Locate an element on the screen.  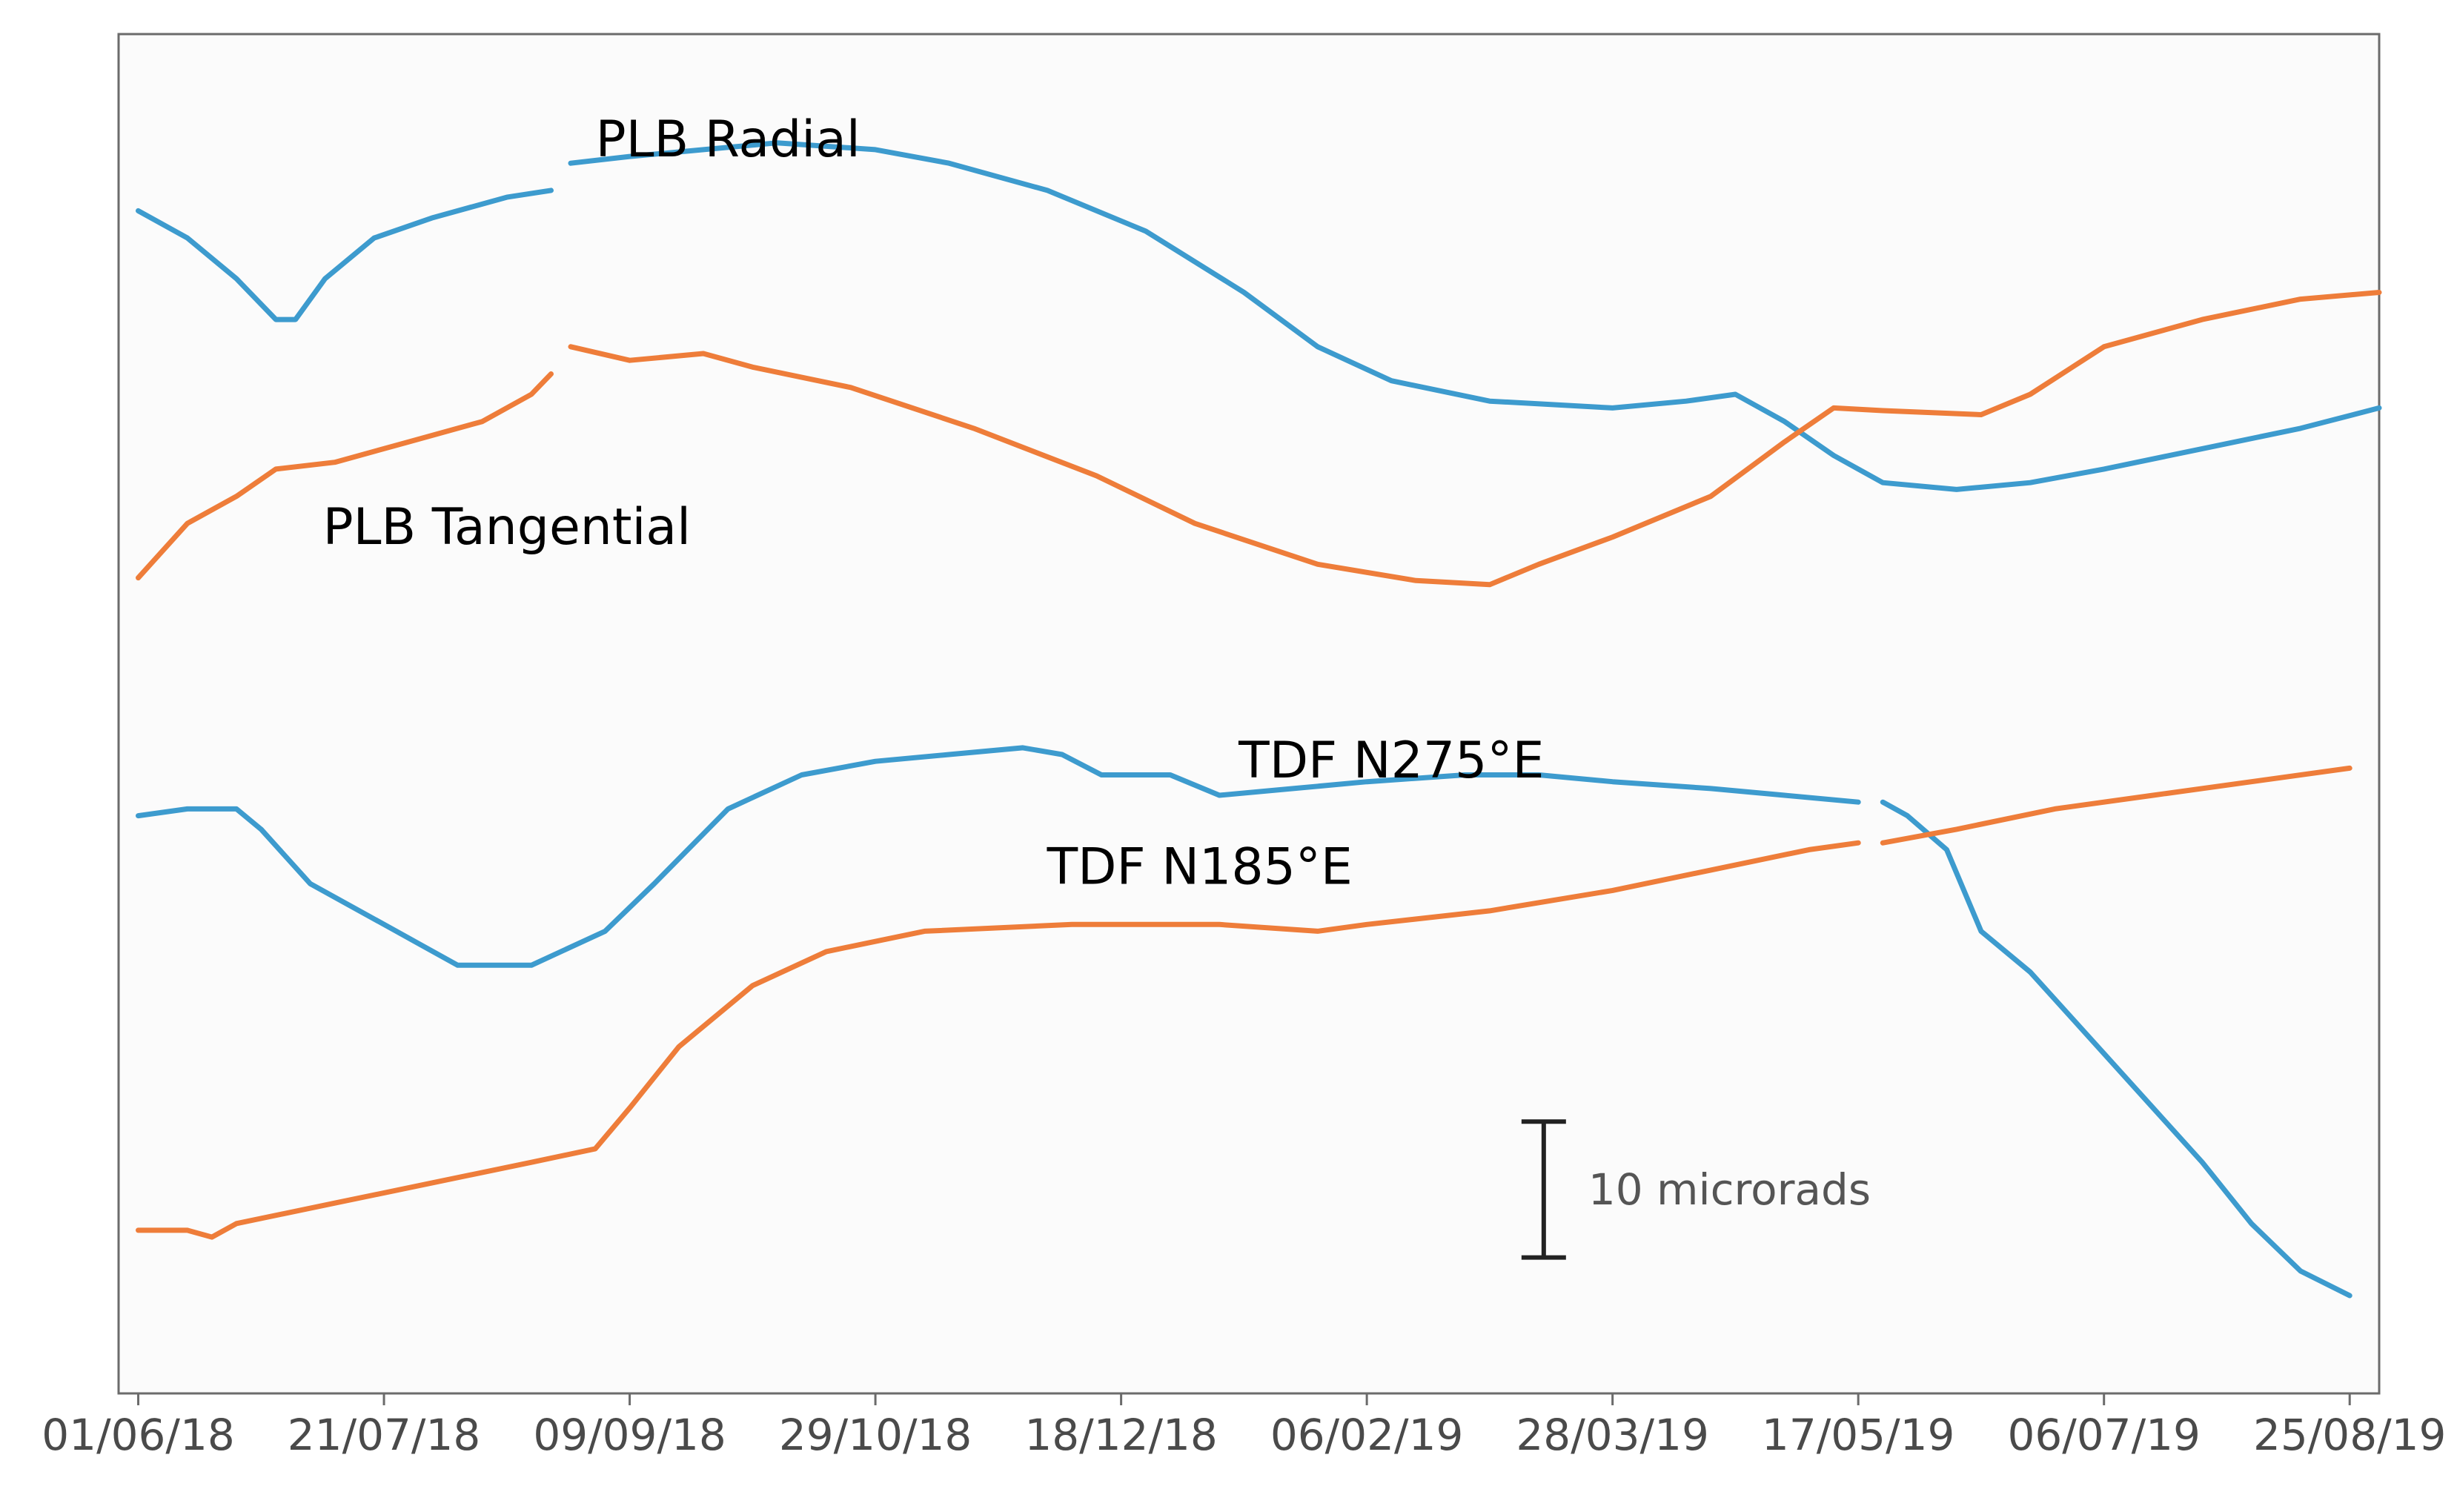
x-tick-label: 06/02/19 is located at coordinates (1367, 1435).